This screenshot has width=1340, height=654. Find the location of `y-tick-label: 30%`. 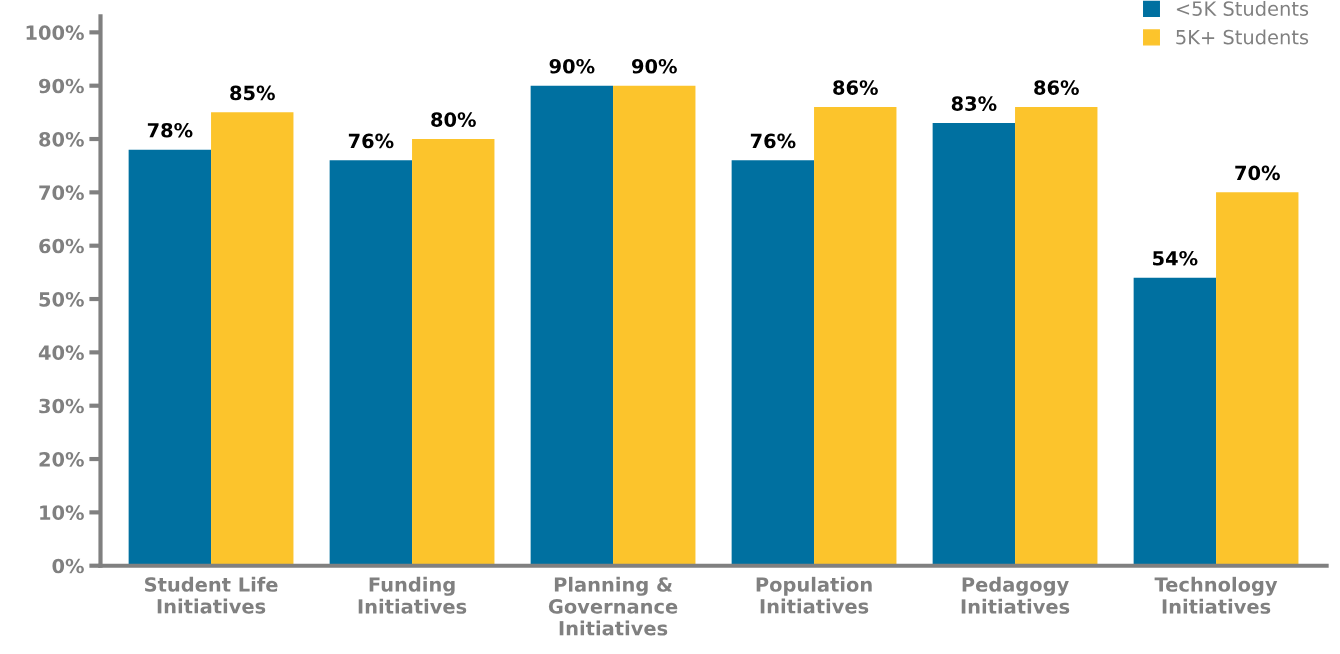

y-tick-label: 30% is located at coordinates (61, 406).